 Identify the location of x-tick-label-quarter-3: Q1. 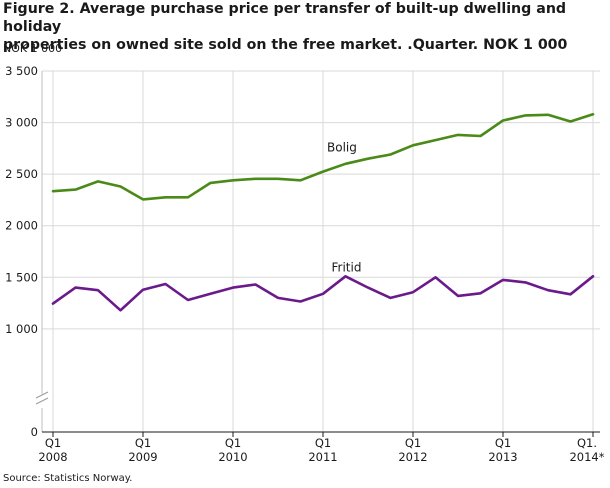
(323, 443).